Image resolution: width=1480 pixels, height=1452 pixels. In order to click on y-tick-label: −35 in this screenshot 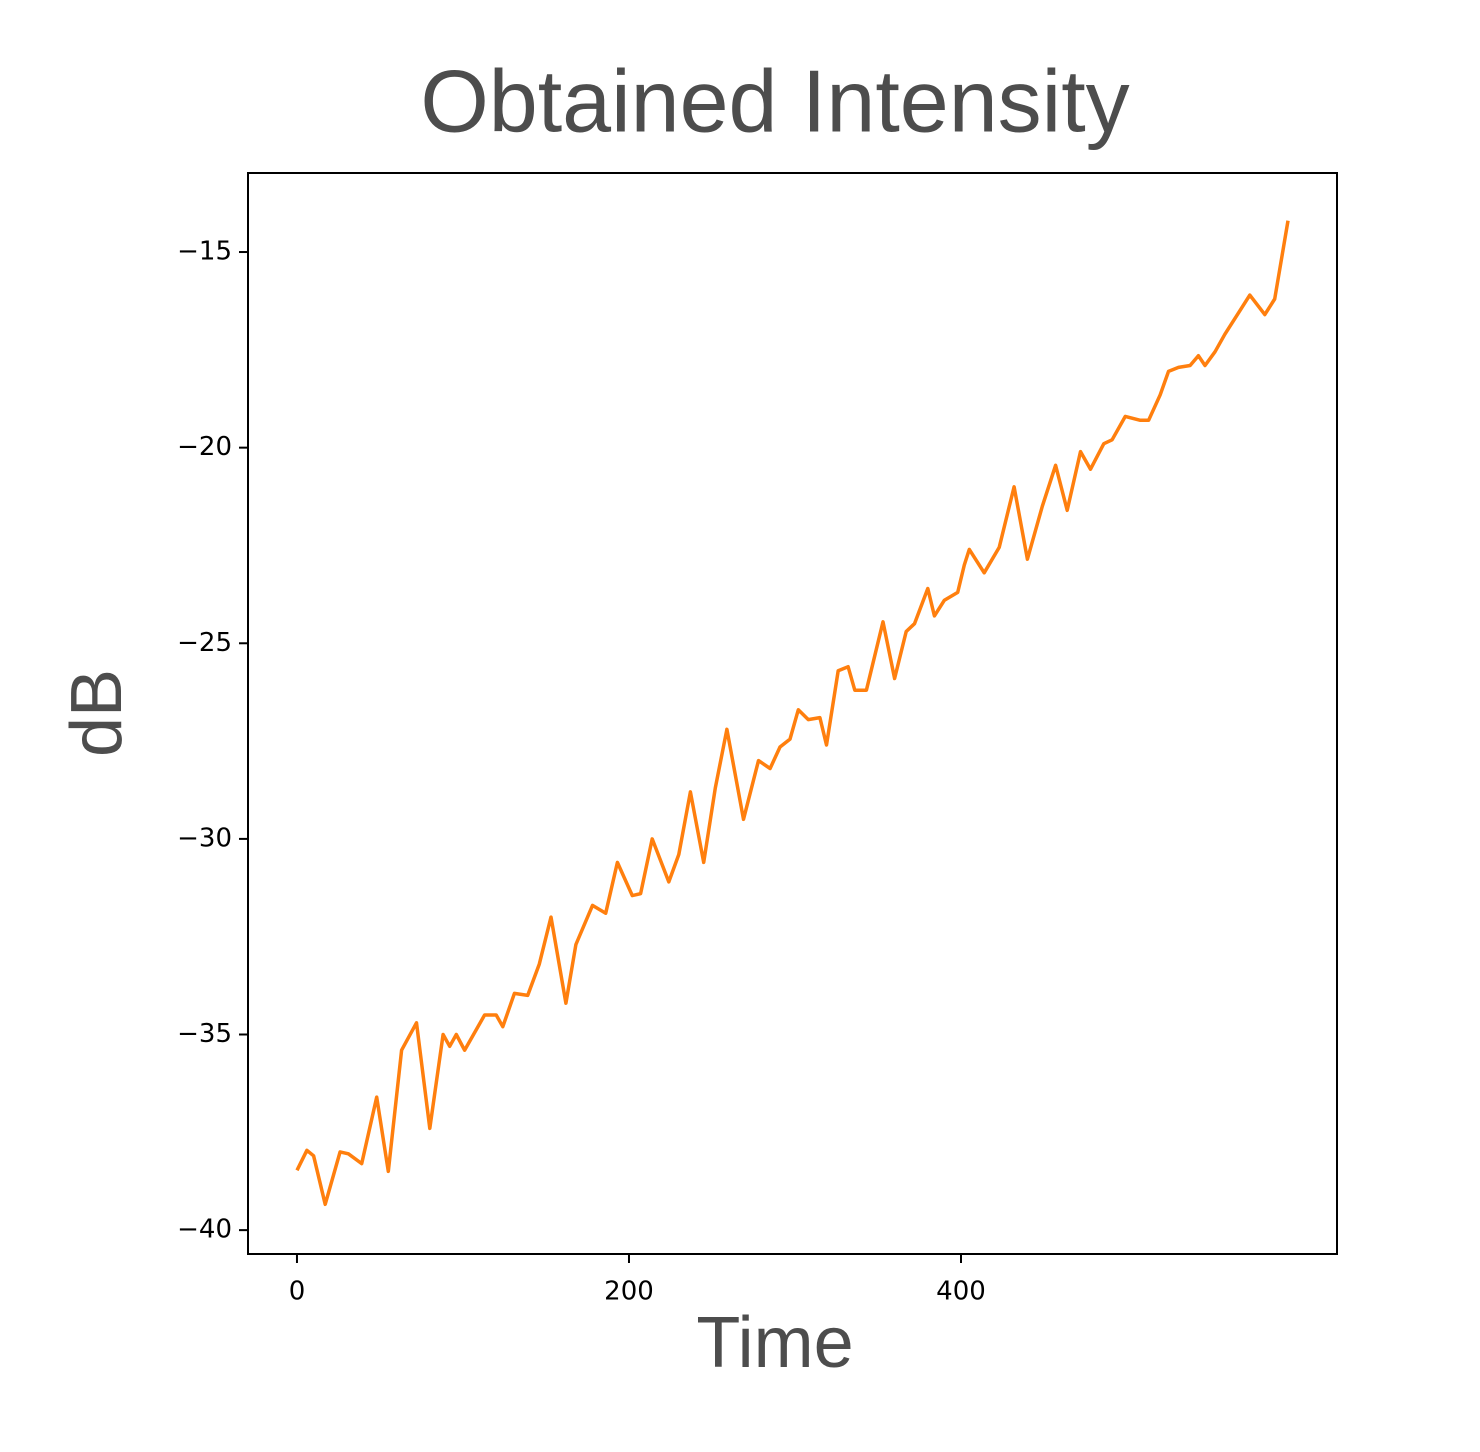, I will do `click(204, 1034)`.